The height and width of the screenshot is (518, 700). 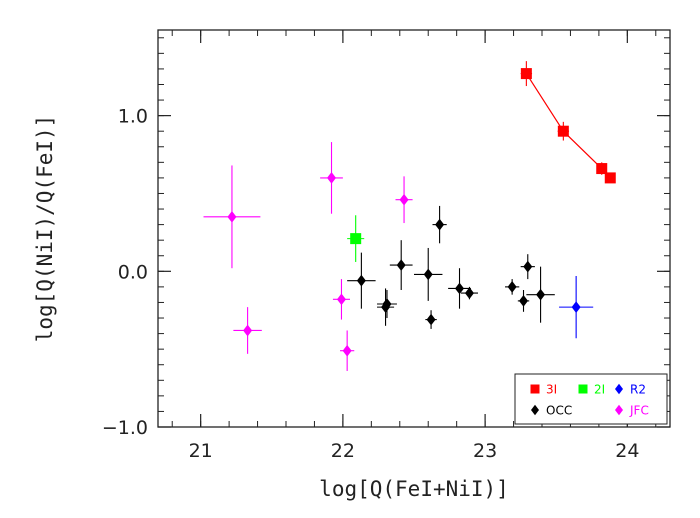 I want to click on legend: 3I 2I R2 OCC JFC, so click(x=591, y=399).